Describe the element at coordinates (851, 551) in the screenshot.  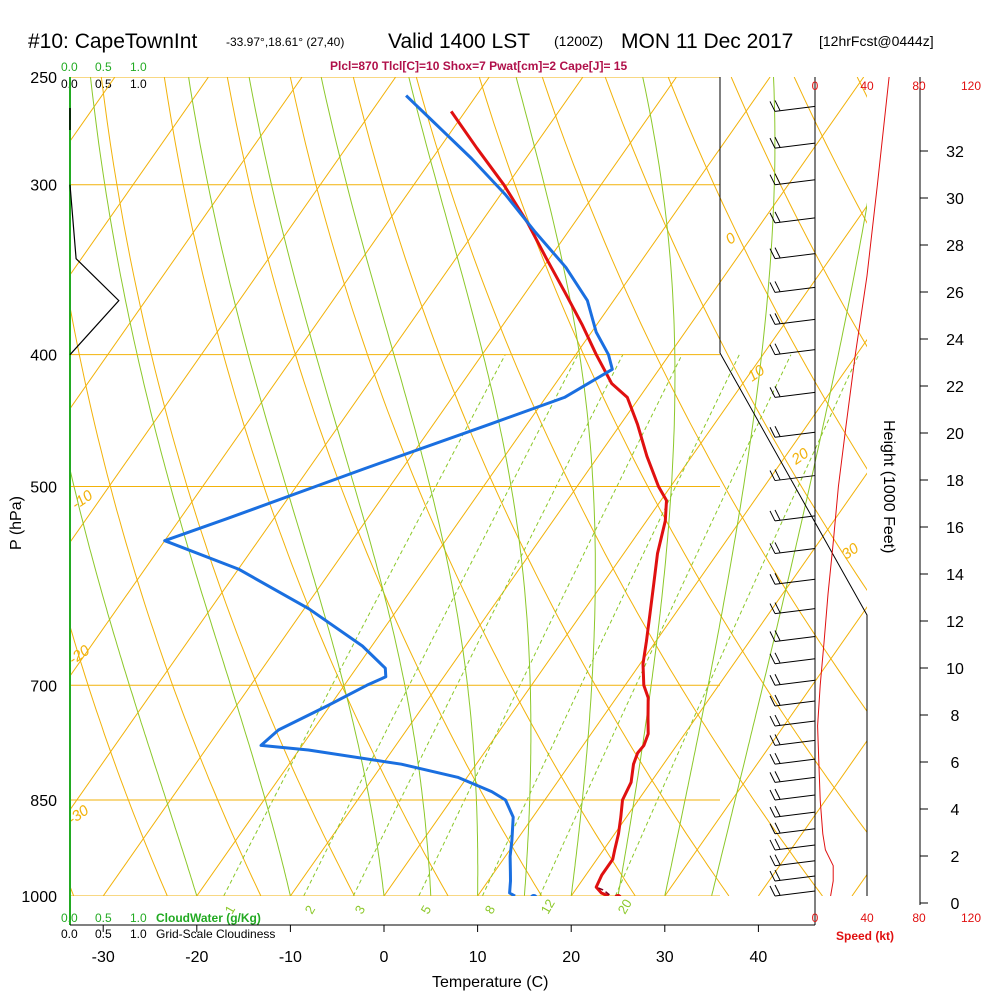
I see `isotherm-label: 30` at that location.